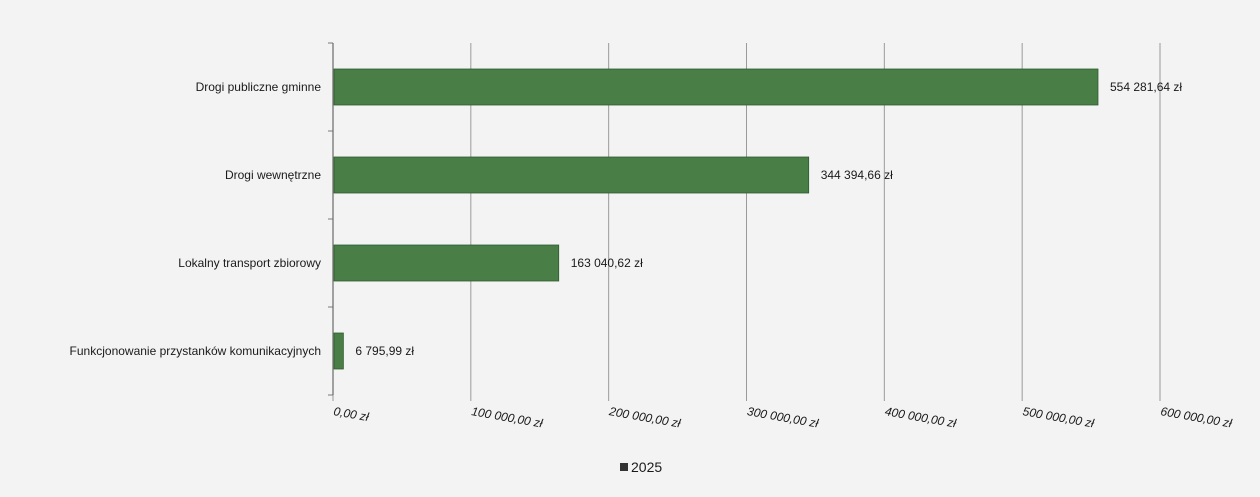 The image size is (1260, 497). What do you see at coordinates (646, 467) in the screenshot?
I see `legend-label: 2025` at bounding box center [646, 467].